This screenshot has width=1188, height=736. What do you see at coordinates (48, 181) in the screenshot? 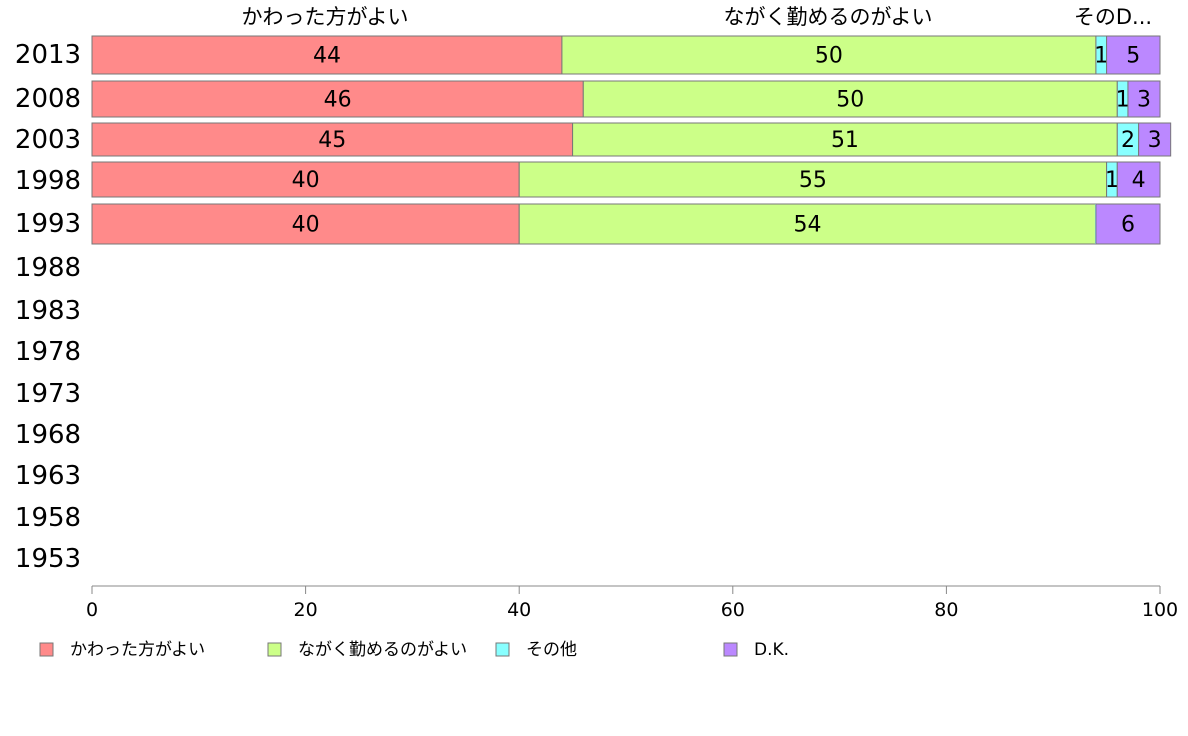
I see `year-label-1998: 1998` at bounding box center [48, 181].